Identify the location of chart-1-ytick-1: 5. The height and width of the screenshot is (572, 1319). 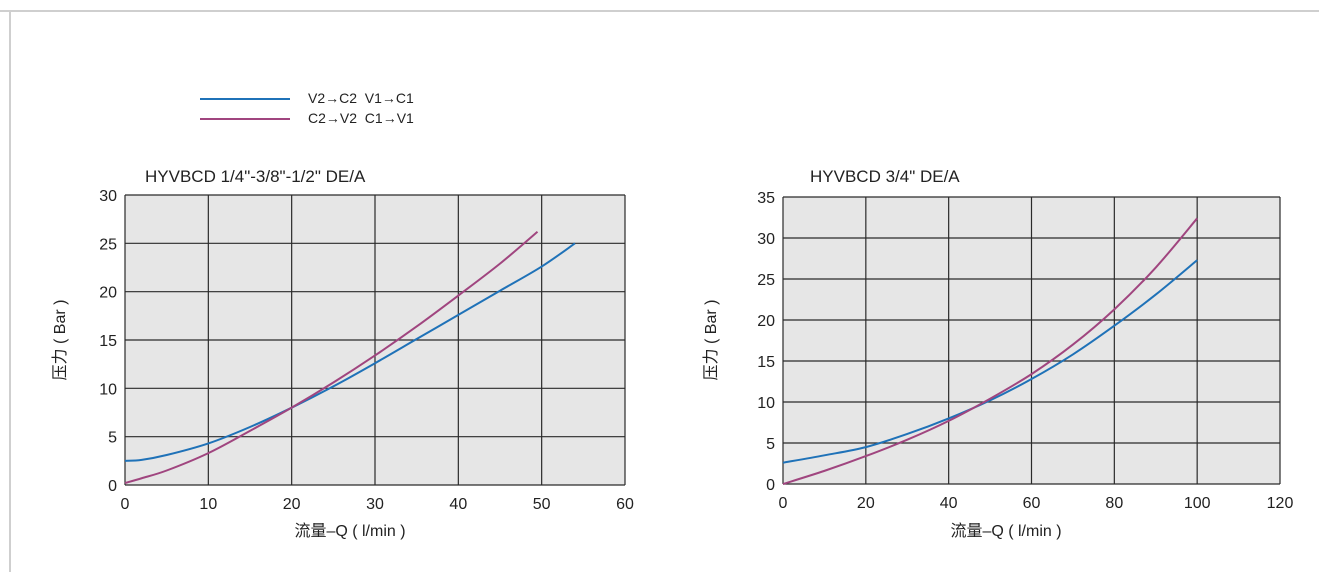
(112, 438).